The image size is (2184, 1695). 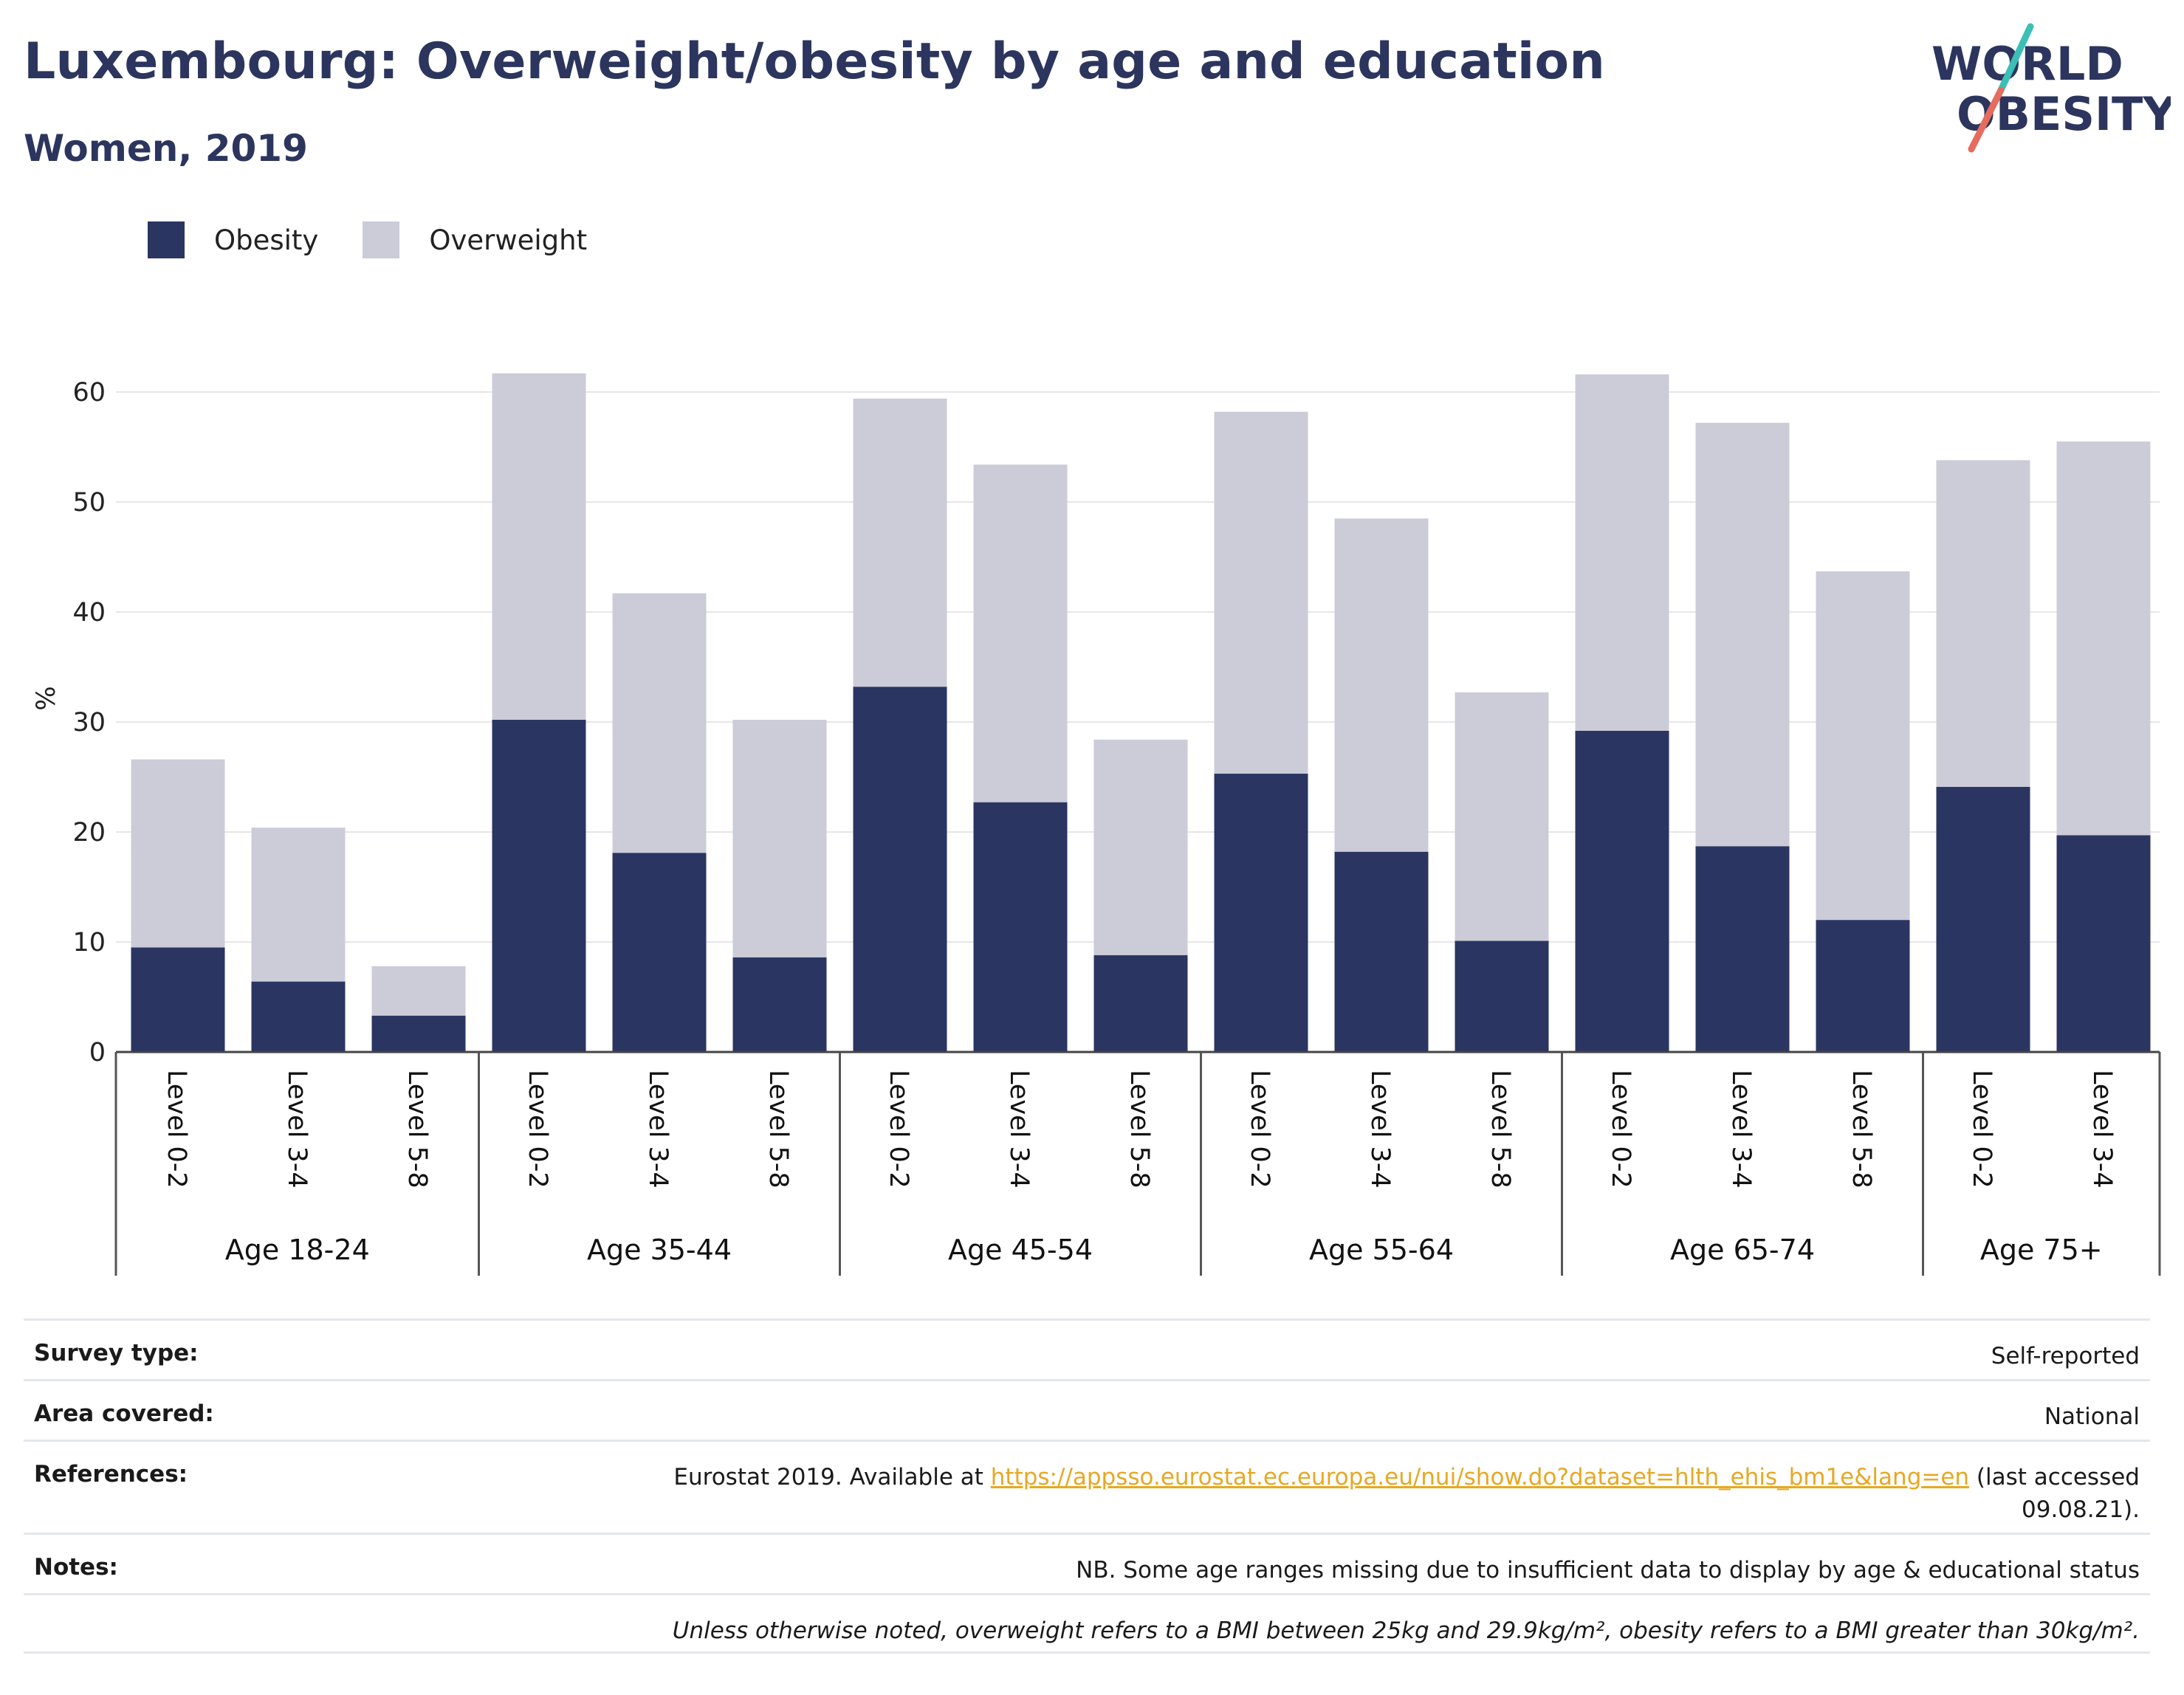 What do you see at coordinates (509, 240) in the screenshot?
I see `legend-label-overweight: Overweight` at bounding box center [509, 240].